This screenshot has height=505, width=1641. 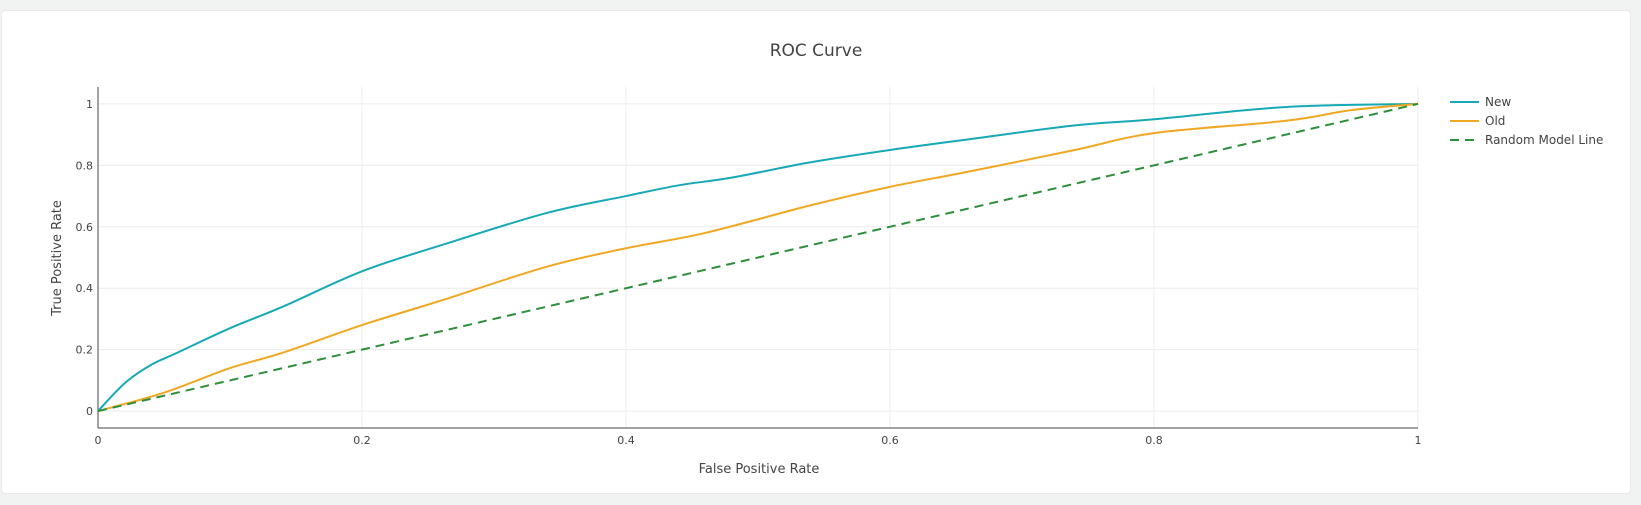 I want to click on legend-label: Random Model Line, so click(x=1544, y=140).